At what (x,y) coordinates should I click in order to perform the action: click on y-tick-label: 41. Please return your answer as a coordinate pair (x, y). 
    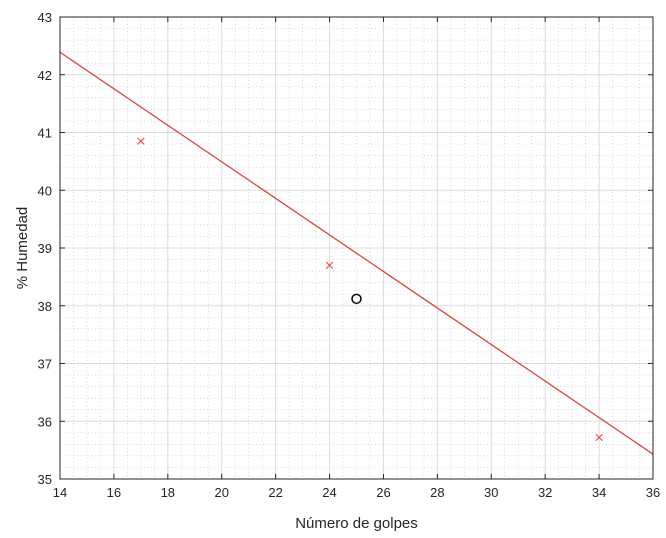
    Looking at the image, I should click on (45, 133).